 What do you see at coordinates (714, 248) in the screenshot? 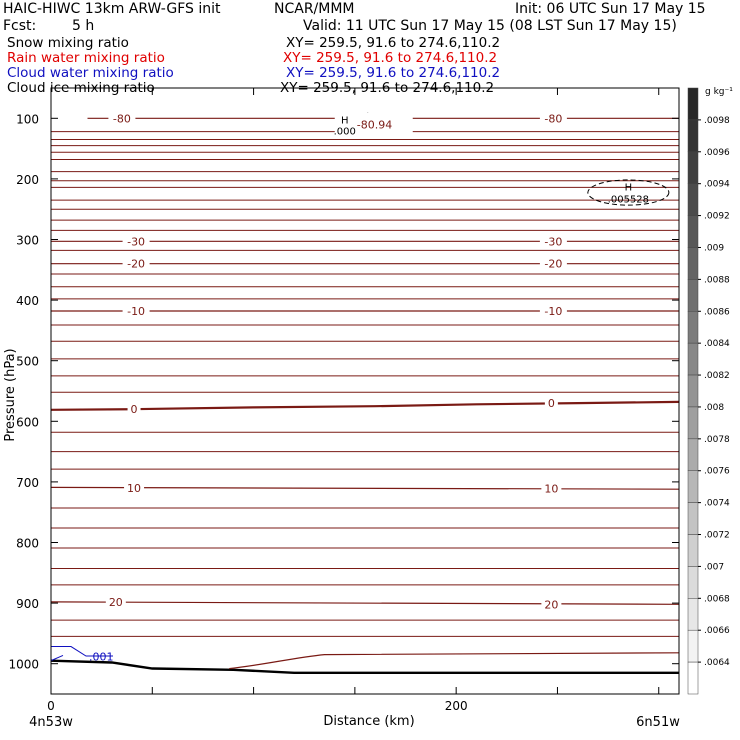
I see `colorbar-label: .009` at bounding box center [714, 248].